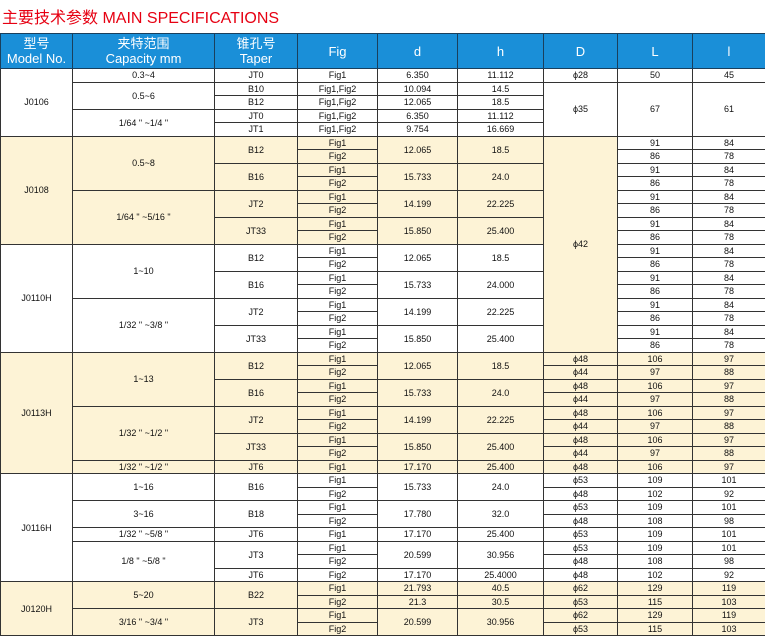  I want to click on cell-d: ϕ35, so click(580, 109).